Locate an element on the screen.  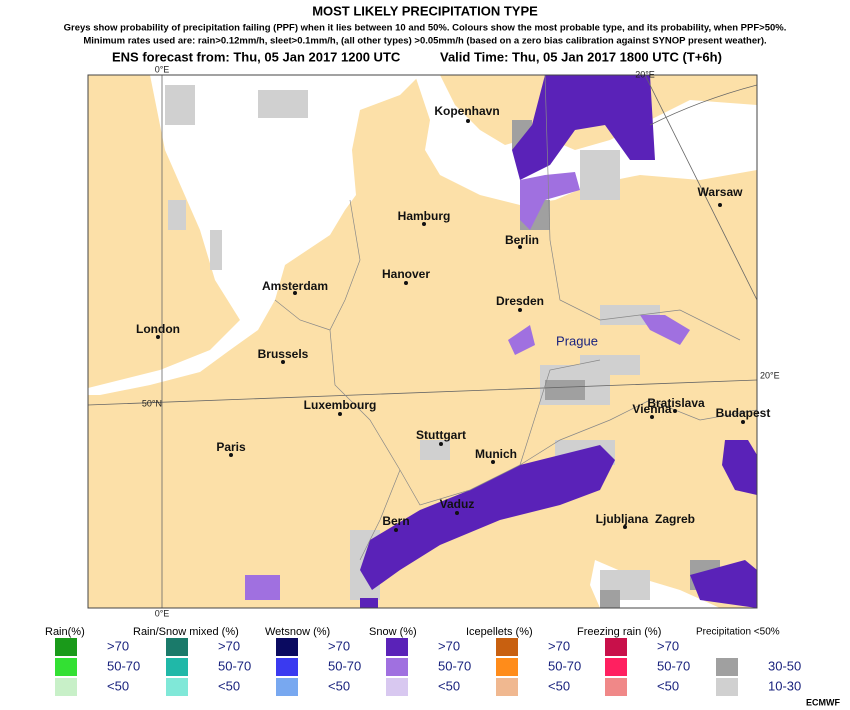
city-label: Warsaw is located at coordinates (721, 192).